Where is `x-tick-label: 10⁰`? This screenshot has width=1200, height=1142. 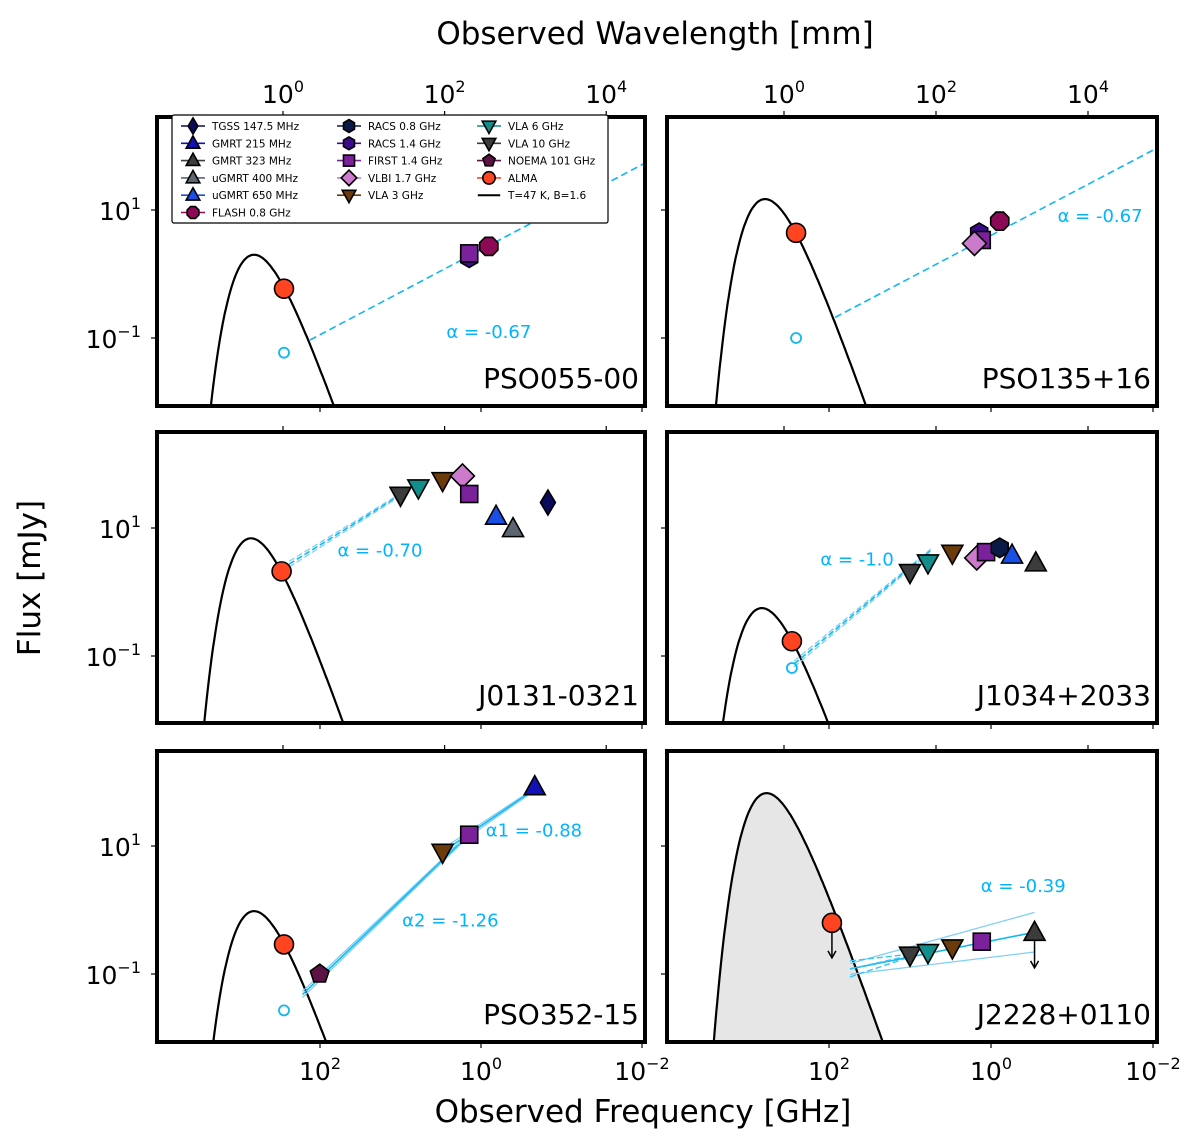 x-tick-label: 10⁰ is located at coordinates (481, 1070).